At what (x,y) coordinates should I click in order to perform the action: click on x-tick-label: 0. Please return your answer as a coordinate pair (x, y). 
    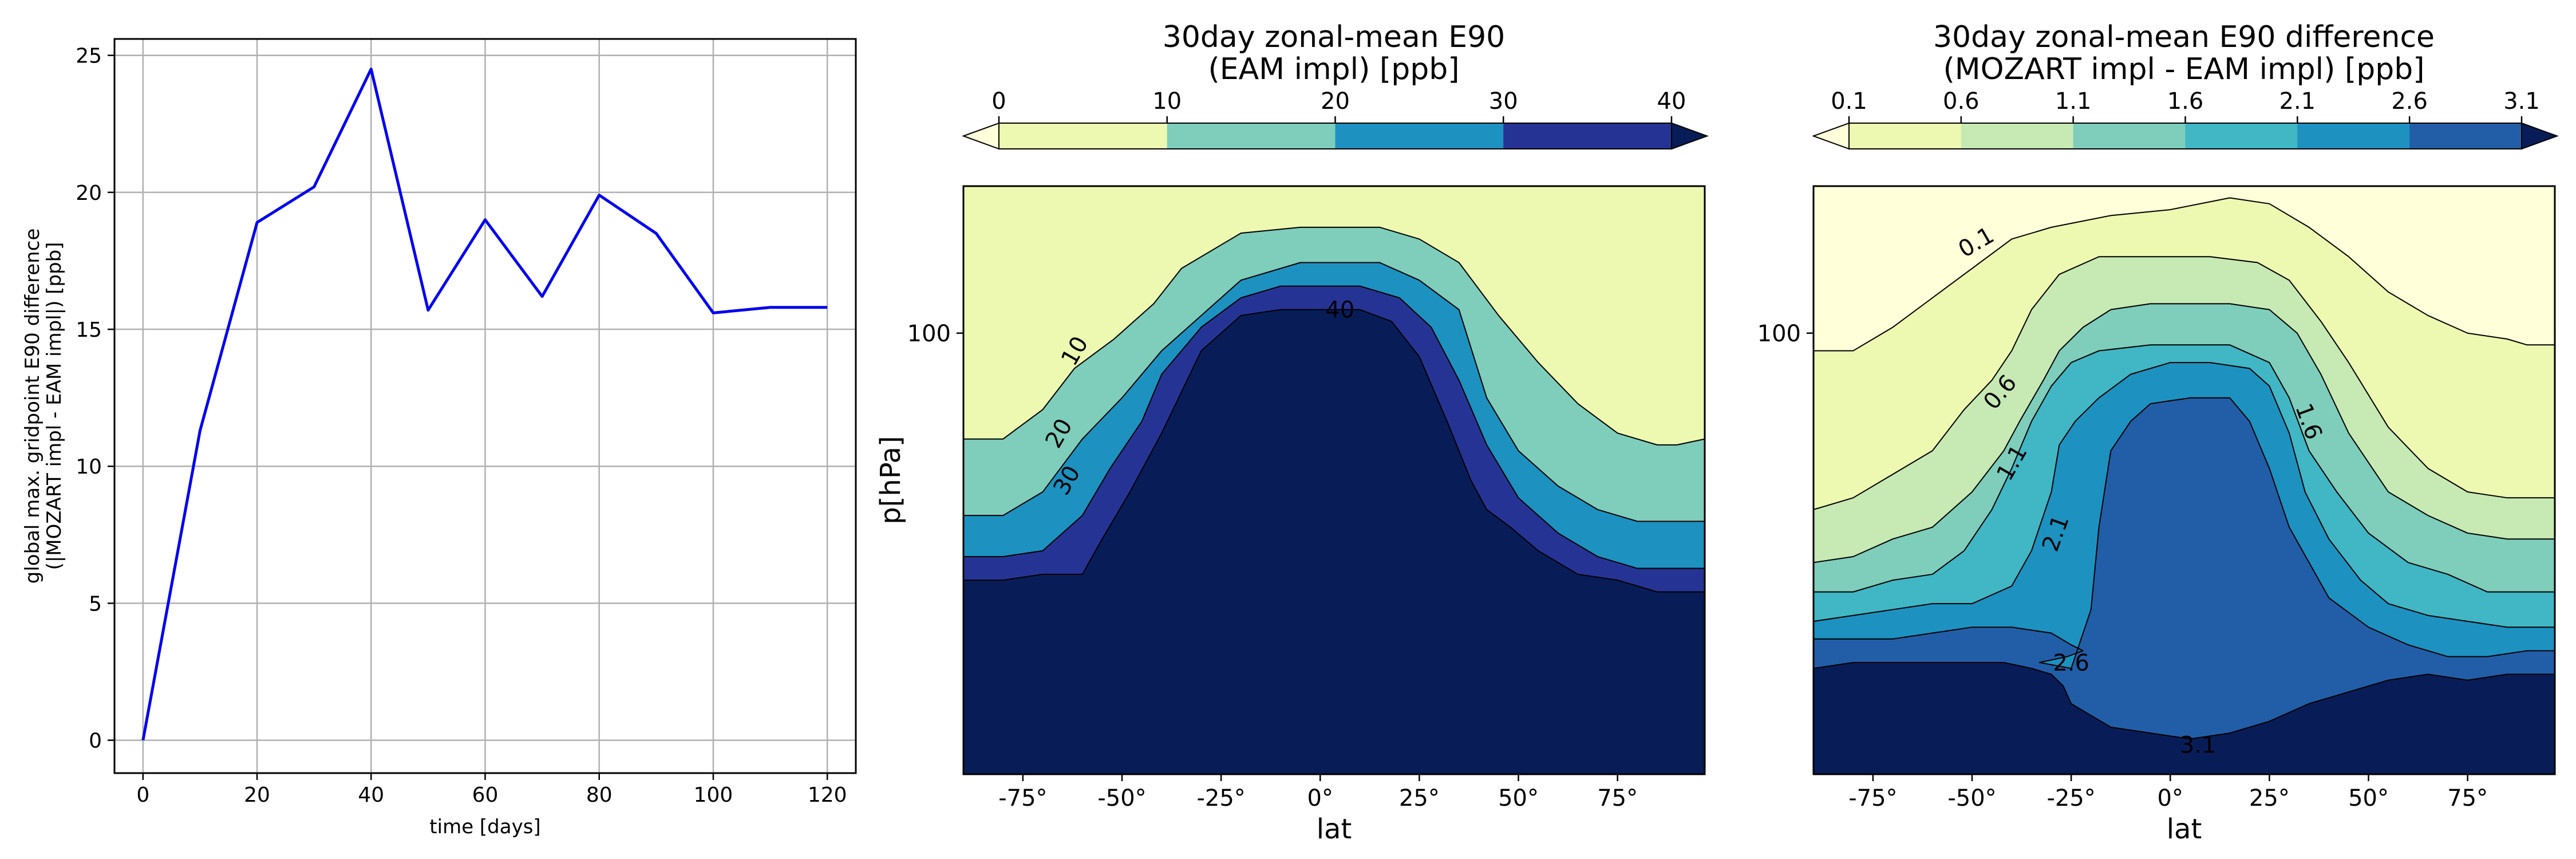
    Looking at the image, I should click on (142, 795).